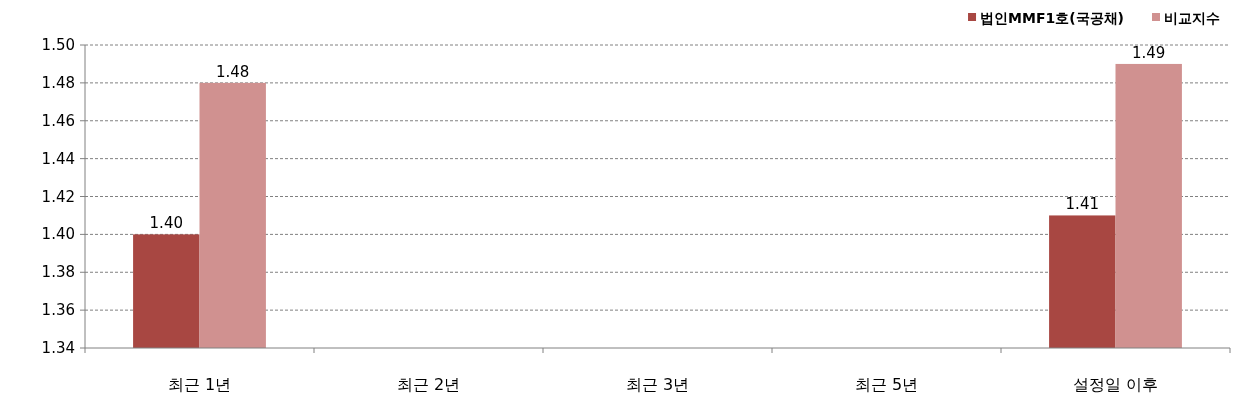 The height and width of the screenshot is (401, 1234). What do you see at coordinates (428, 384) in the screenshot?
I see `xtick: 최근 2년` at bounding box center [428, 384].